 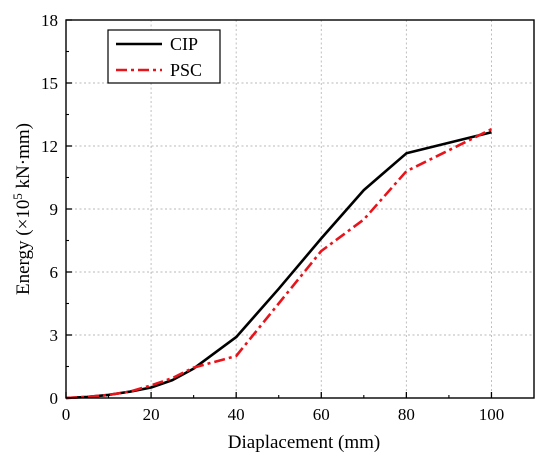 What do you see at coordinates (23, 158) in the screenshot?
I see `y-axis-title-suffix: kN·mm)` at bounding box center [23, 158].